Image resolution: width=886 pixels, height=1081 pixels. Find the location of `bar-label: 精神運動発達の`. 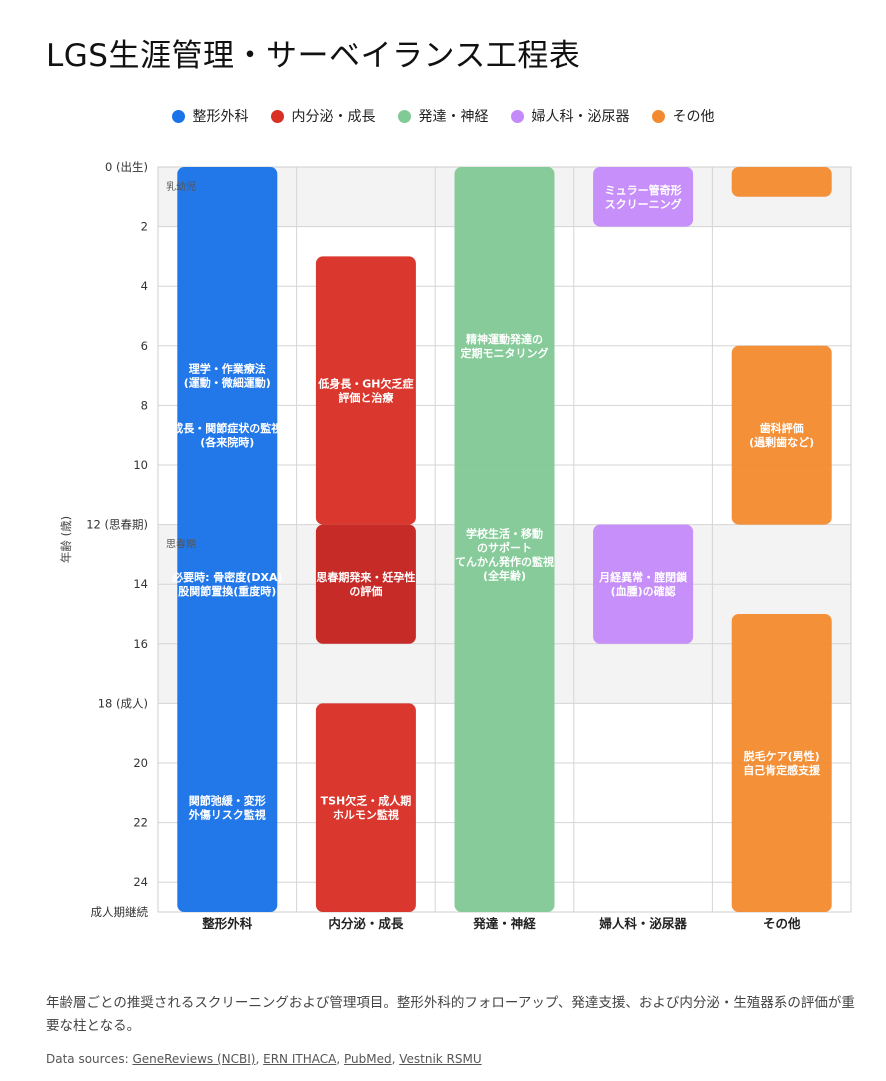

bar-label: 精神運動発達の is located at coordinates (504, 339).